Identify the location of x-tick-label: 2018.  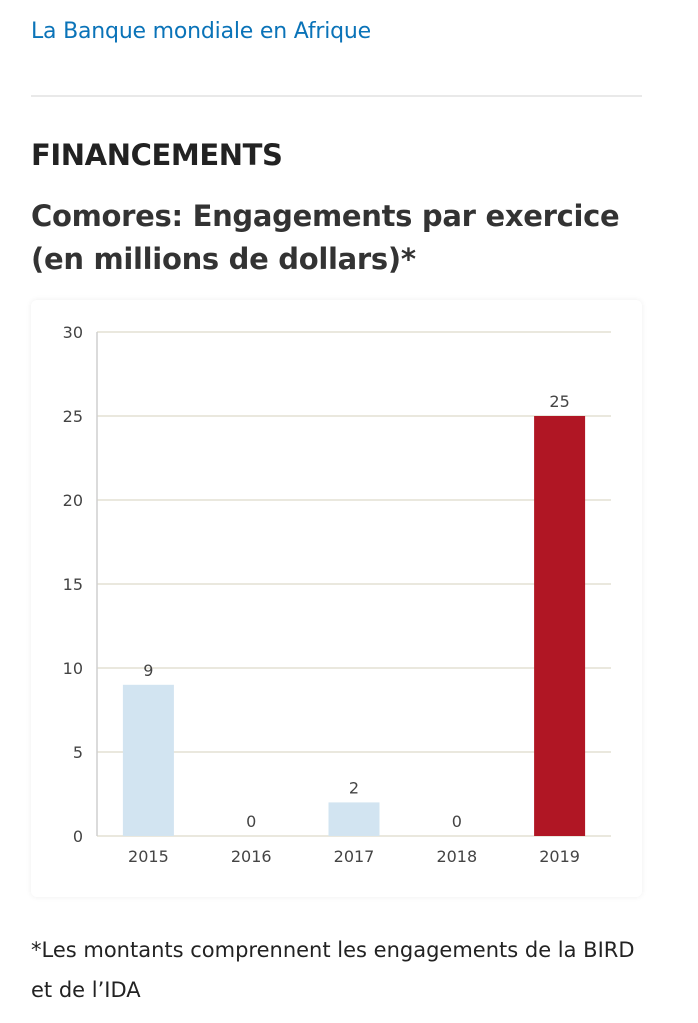
(456, 856).